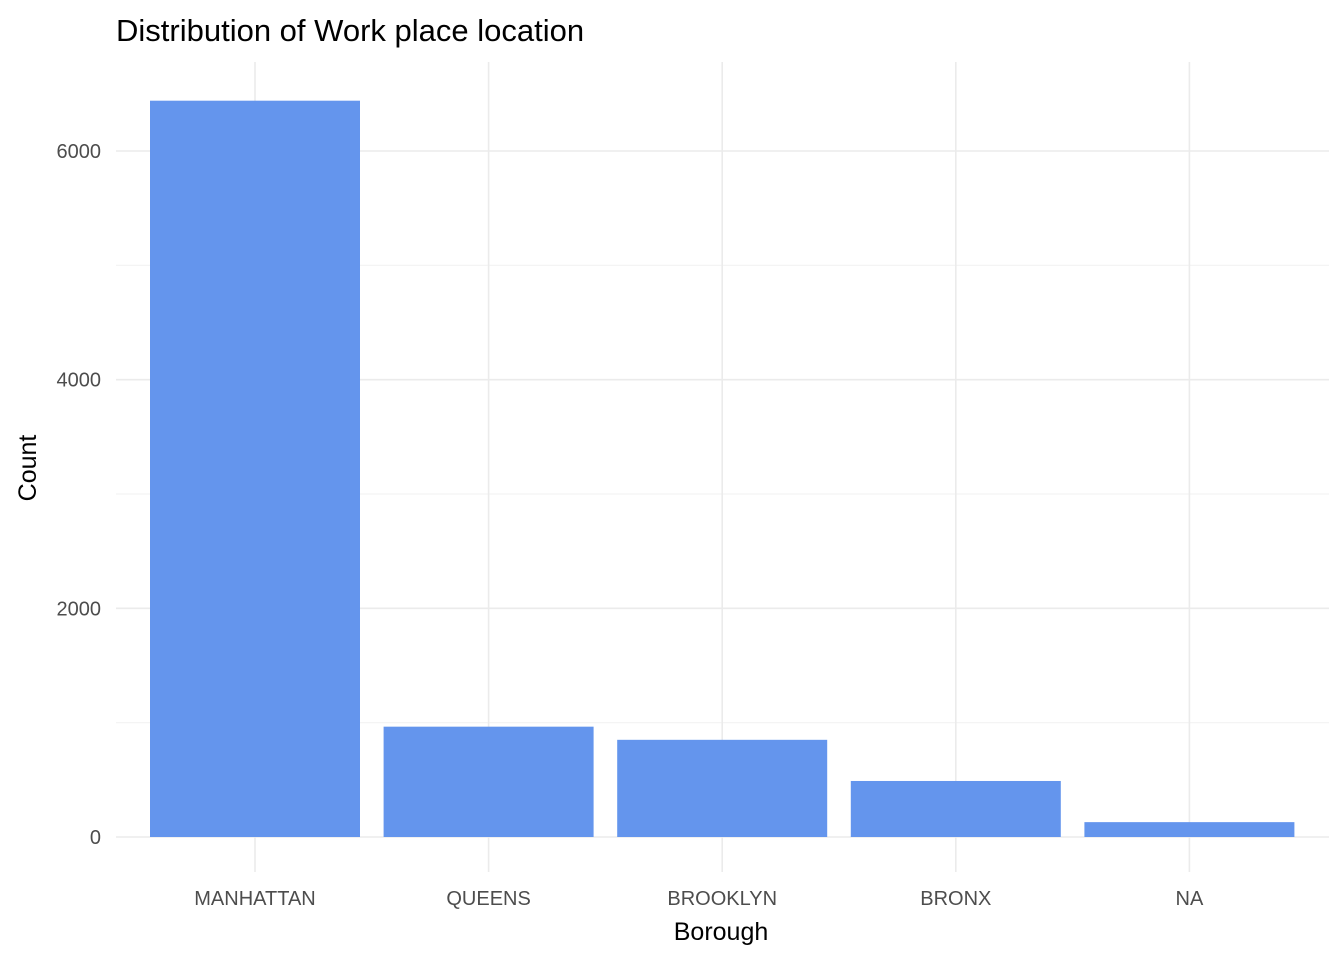 This screenshot has width=1344, height=960. What do you see at coordinates (955, 899) in the screenshot?
I see `x-tick-label: BRONX` at bounding box center [955, 899].